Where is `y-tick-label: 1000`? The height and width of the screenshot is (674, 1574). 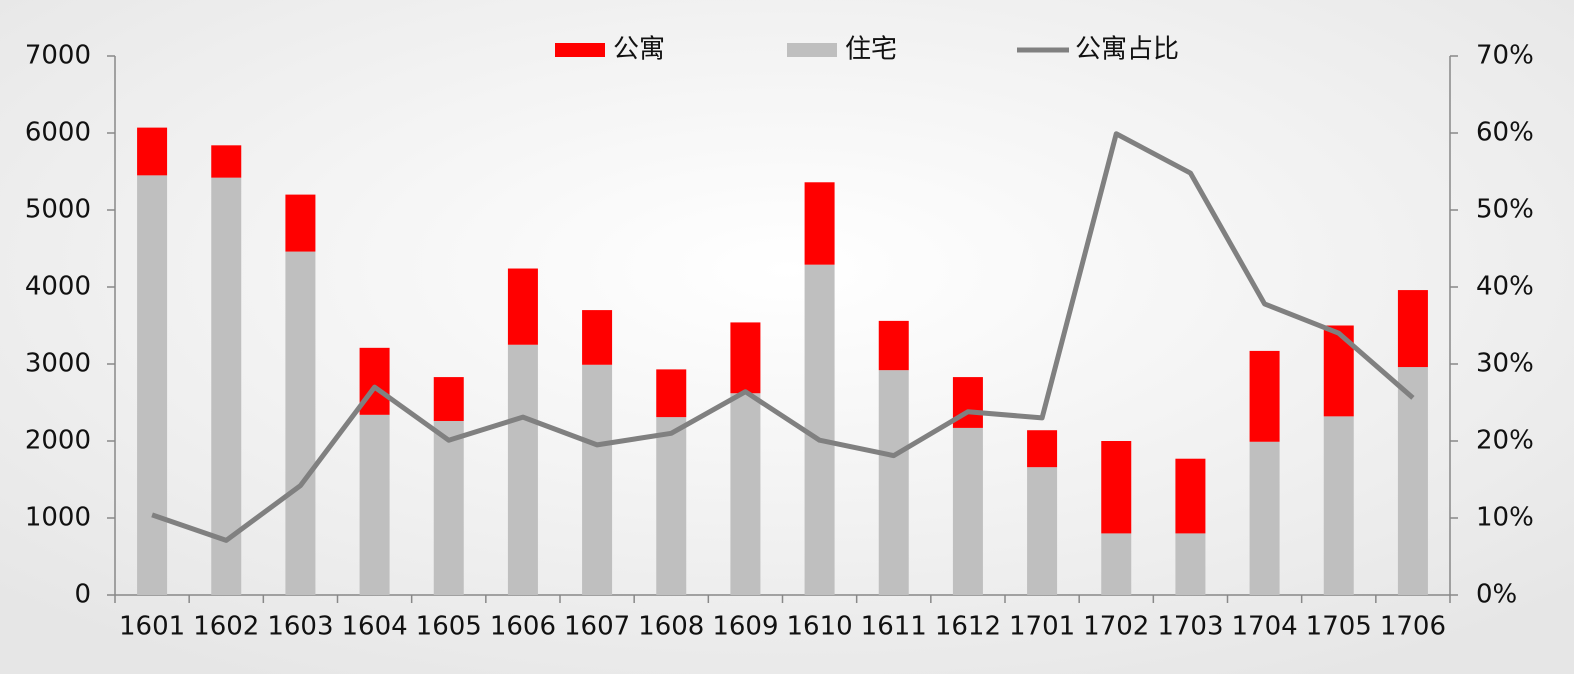 y-tick-label: 1000 is located at coordinates (58, 518).